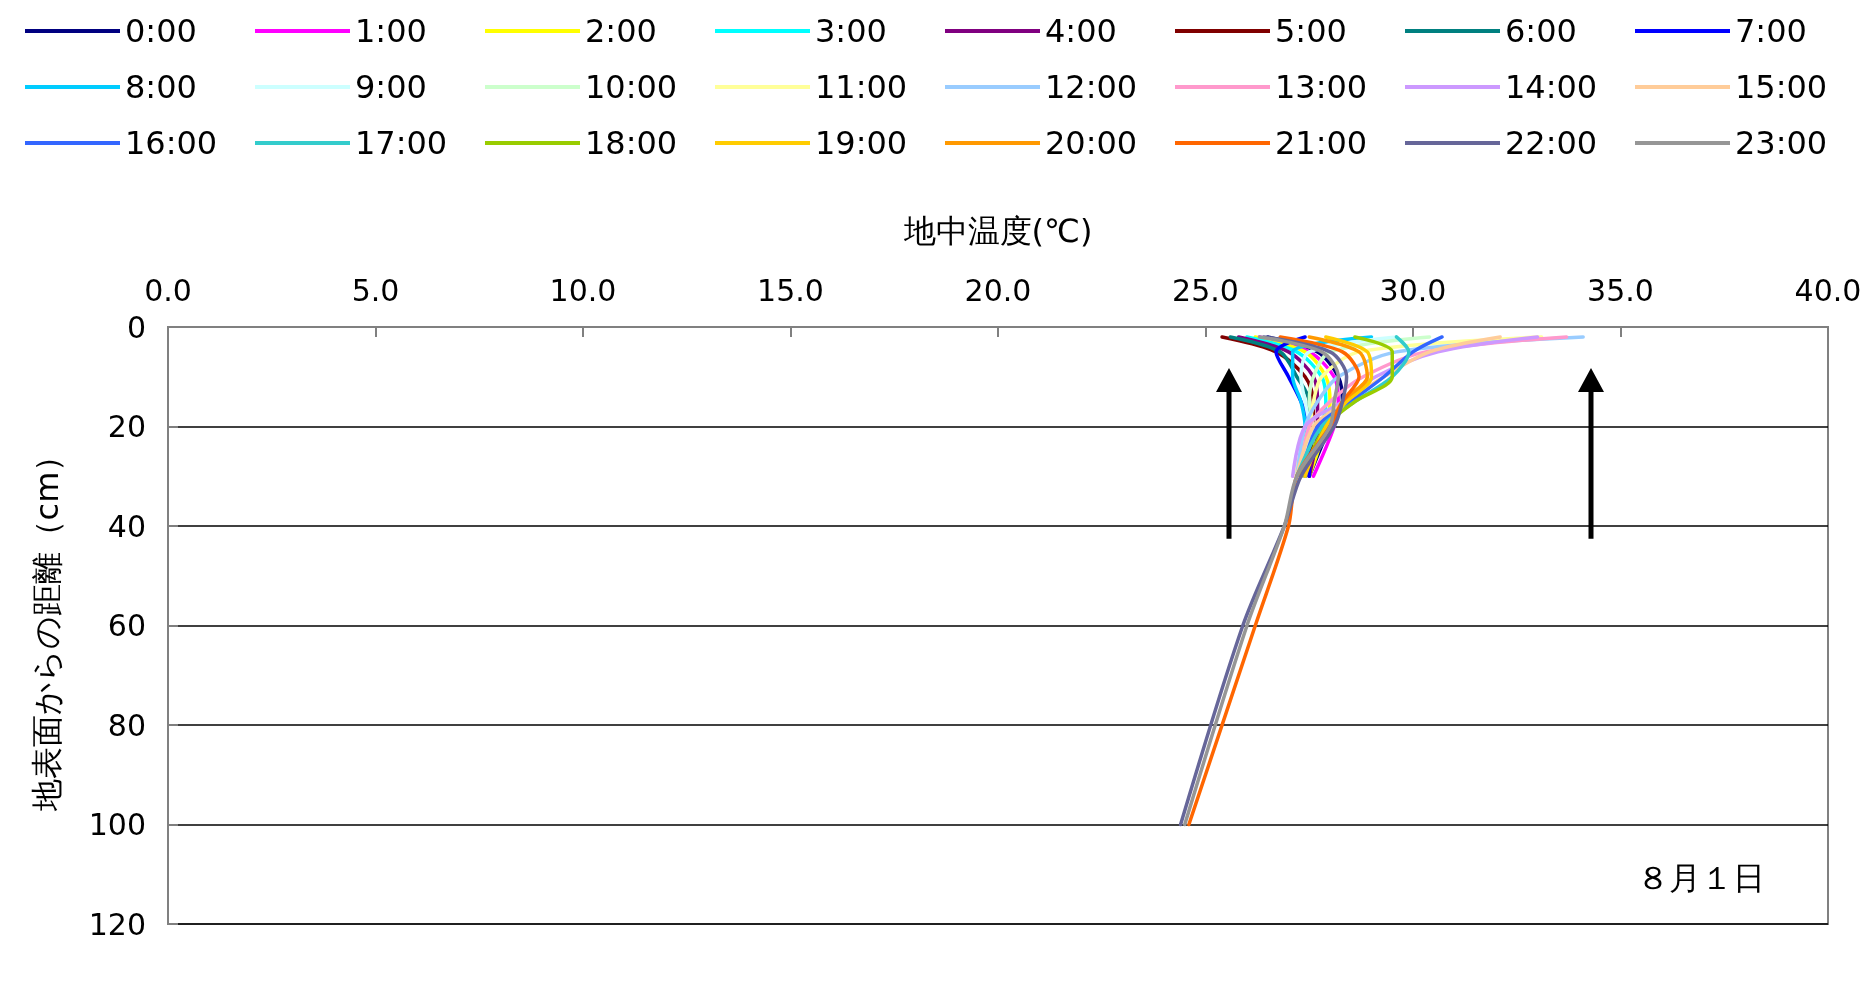 This screenshot has height=987, width=1870. Describe the element at coordinates (1091, 143) in the screenshot. I see `legend-label: 20:00` at that location.